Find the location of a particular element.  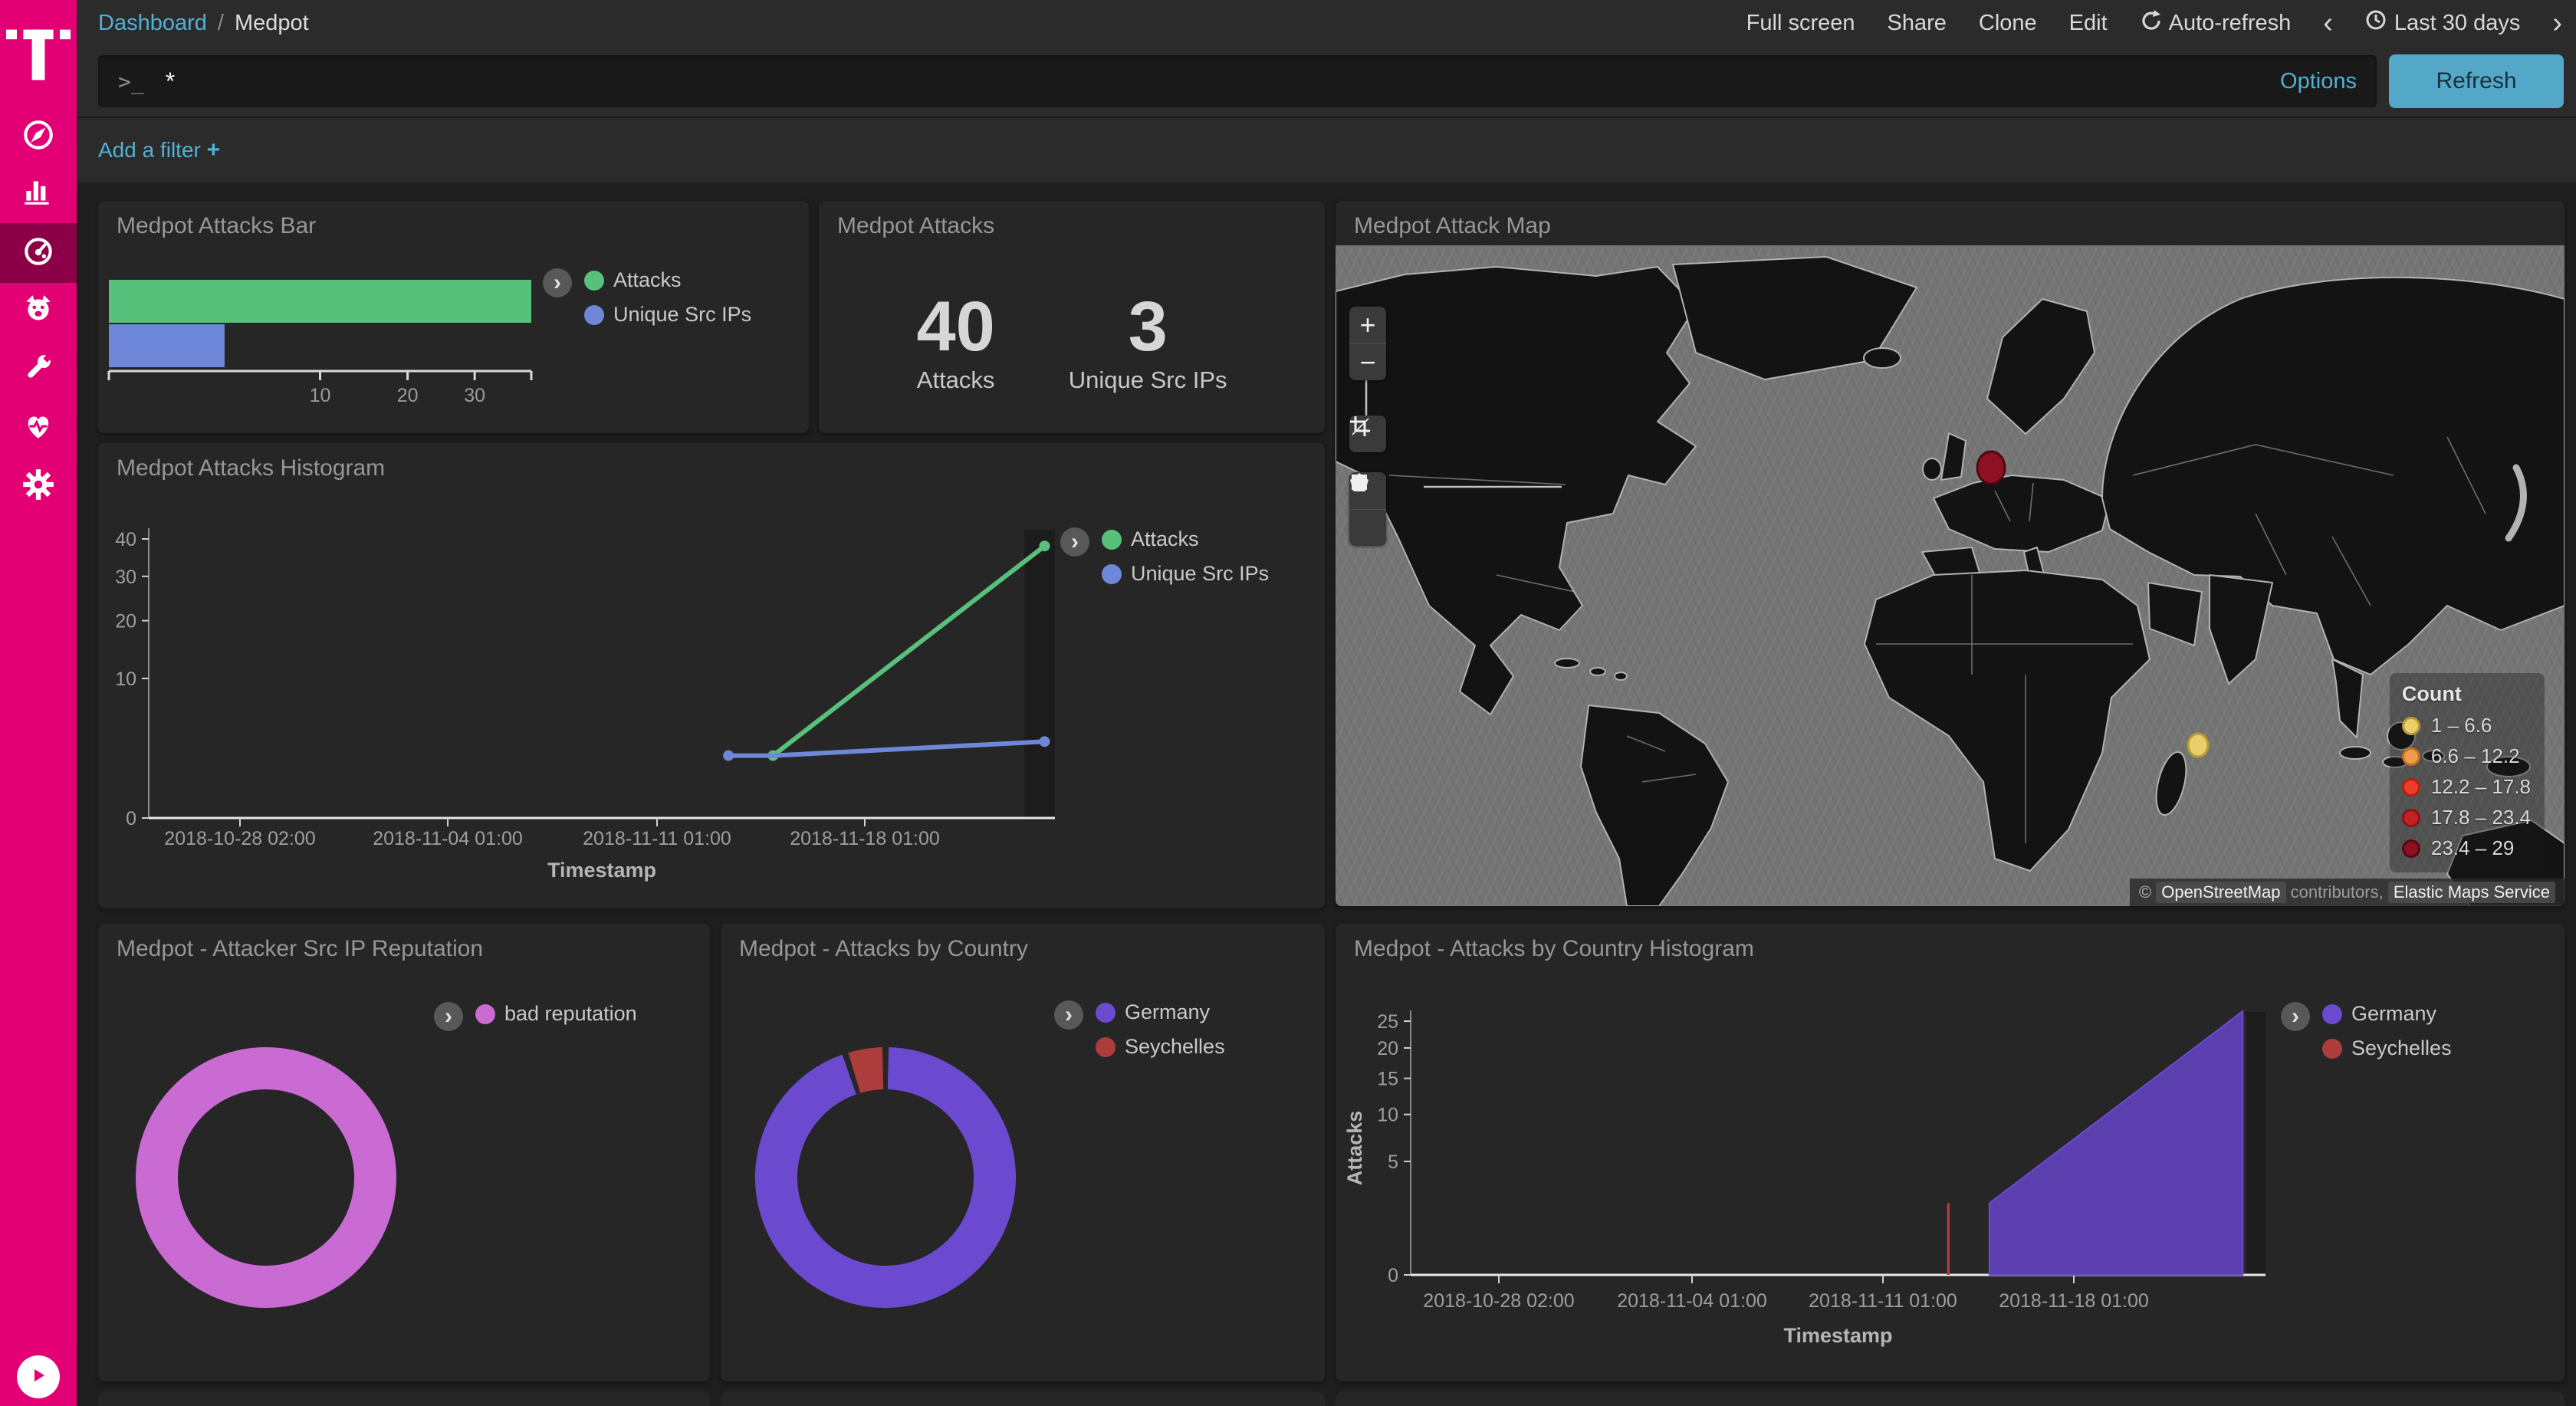

legend-item: bad reputation is located at coordinates (556, 1014).